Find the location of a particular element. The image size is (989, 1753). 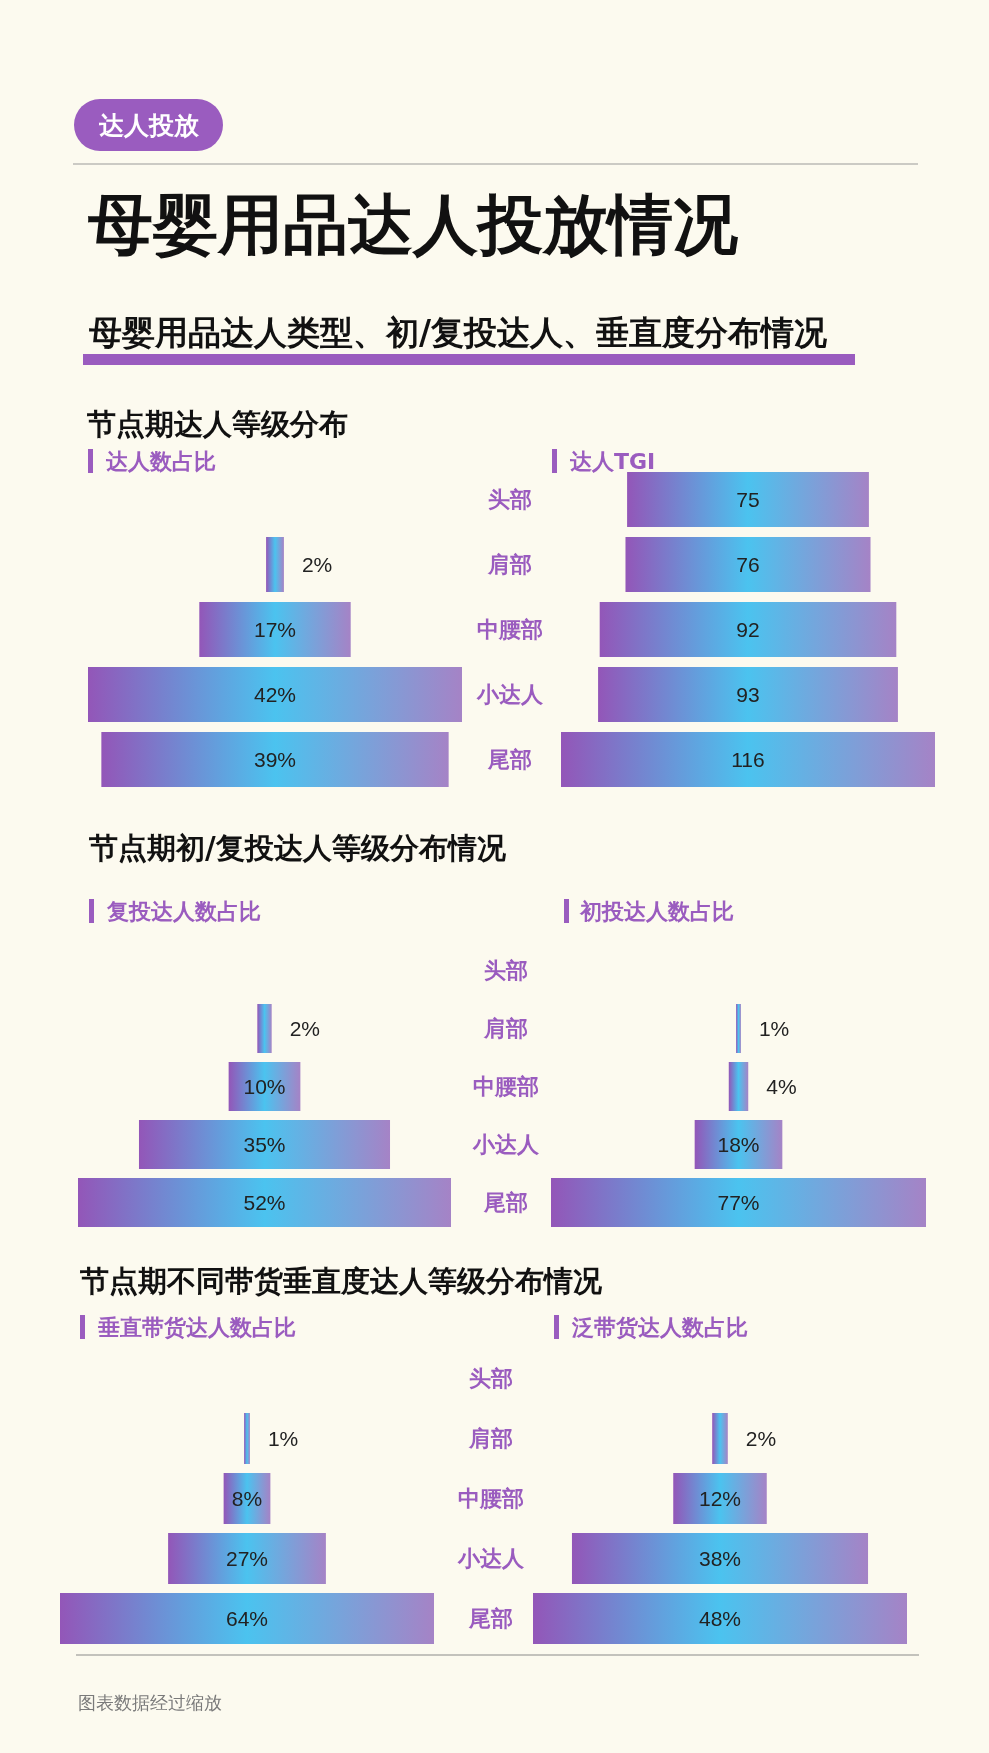

data-label: 64% is located at coordinates (247, 1618).